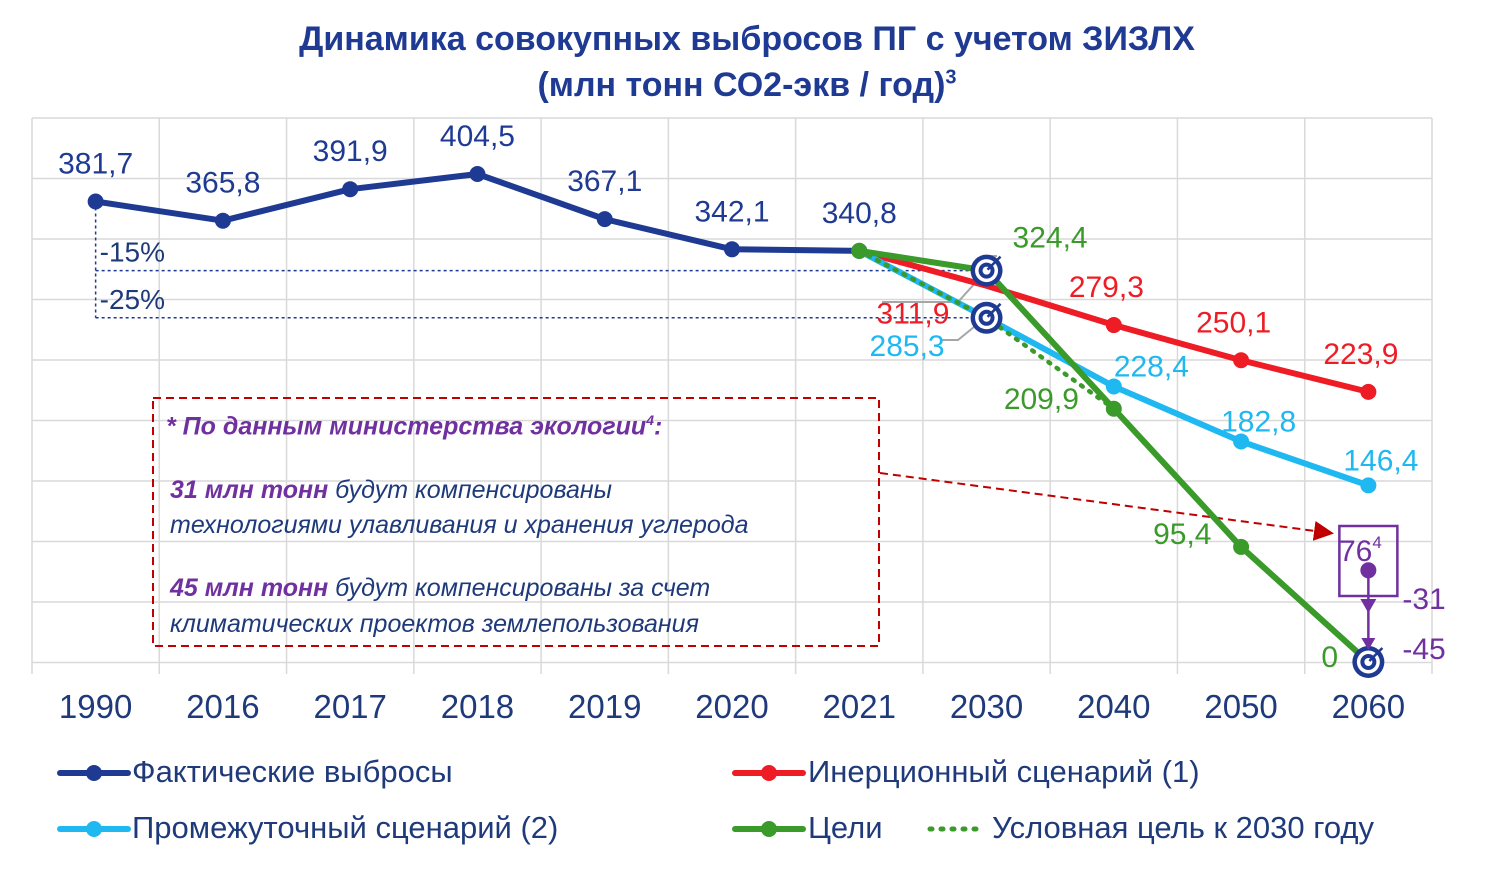 This screenshot has width=1494, height=872. Describe the element at coordinates (350, 151) in the screenshot. I see `data-label-actual: 391,9` at that location.